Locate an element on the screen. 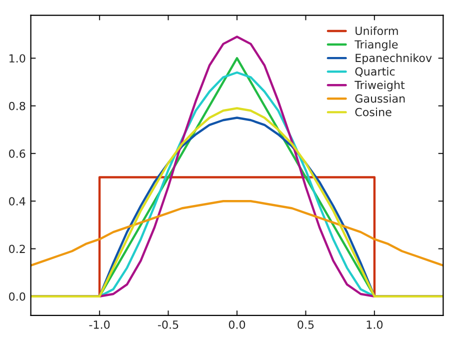  legend-label: Triangle is located at coordinates (376, 45).